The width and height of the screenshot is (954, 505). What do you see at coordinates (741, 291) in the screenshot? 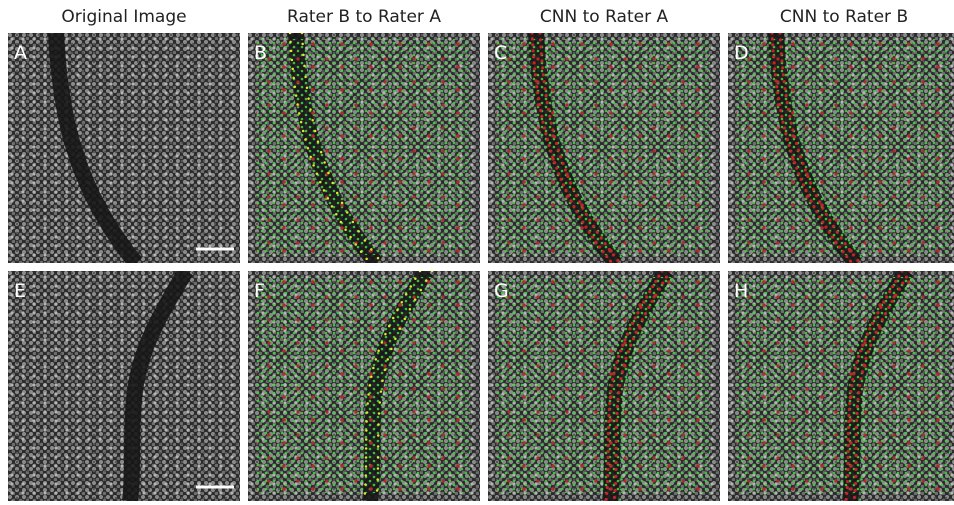
I see `panel-letter: H` at bounding box center [741, 291].